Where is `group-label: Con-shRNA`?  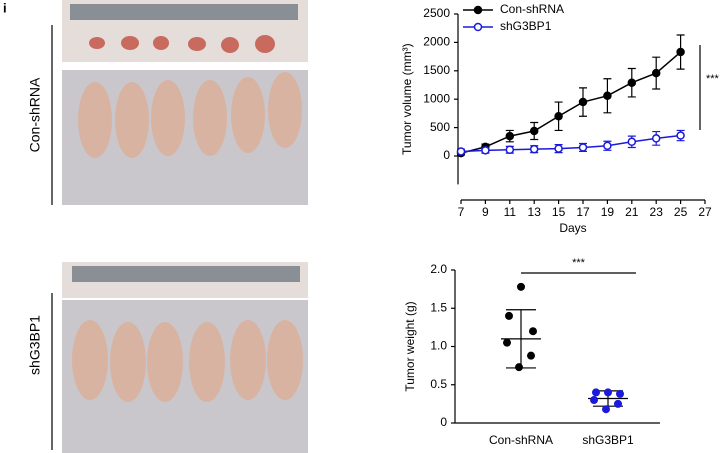
group-label: Con-shRNA is located at coordinates (35, 114).